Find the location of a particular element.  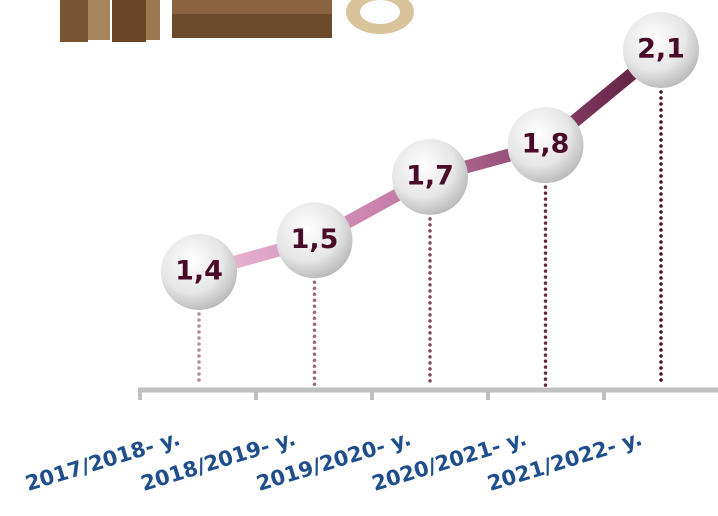

value-label: 1,5 is located at coordinates (315, 239).